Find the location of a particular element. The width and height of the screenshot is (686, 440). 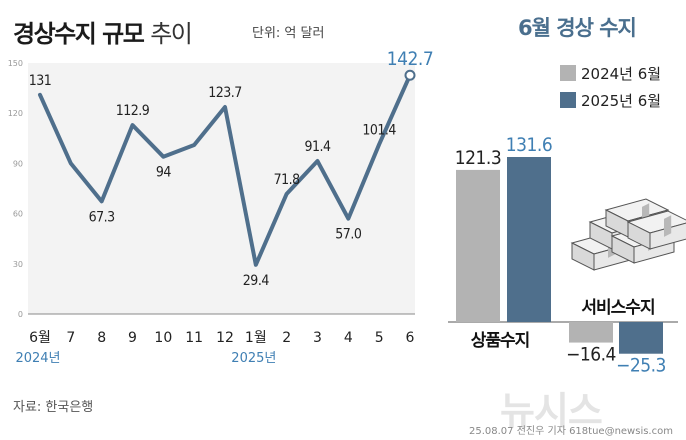

x-tick-label: 5 is located at coordinates (379, 338).